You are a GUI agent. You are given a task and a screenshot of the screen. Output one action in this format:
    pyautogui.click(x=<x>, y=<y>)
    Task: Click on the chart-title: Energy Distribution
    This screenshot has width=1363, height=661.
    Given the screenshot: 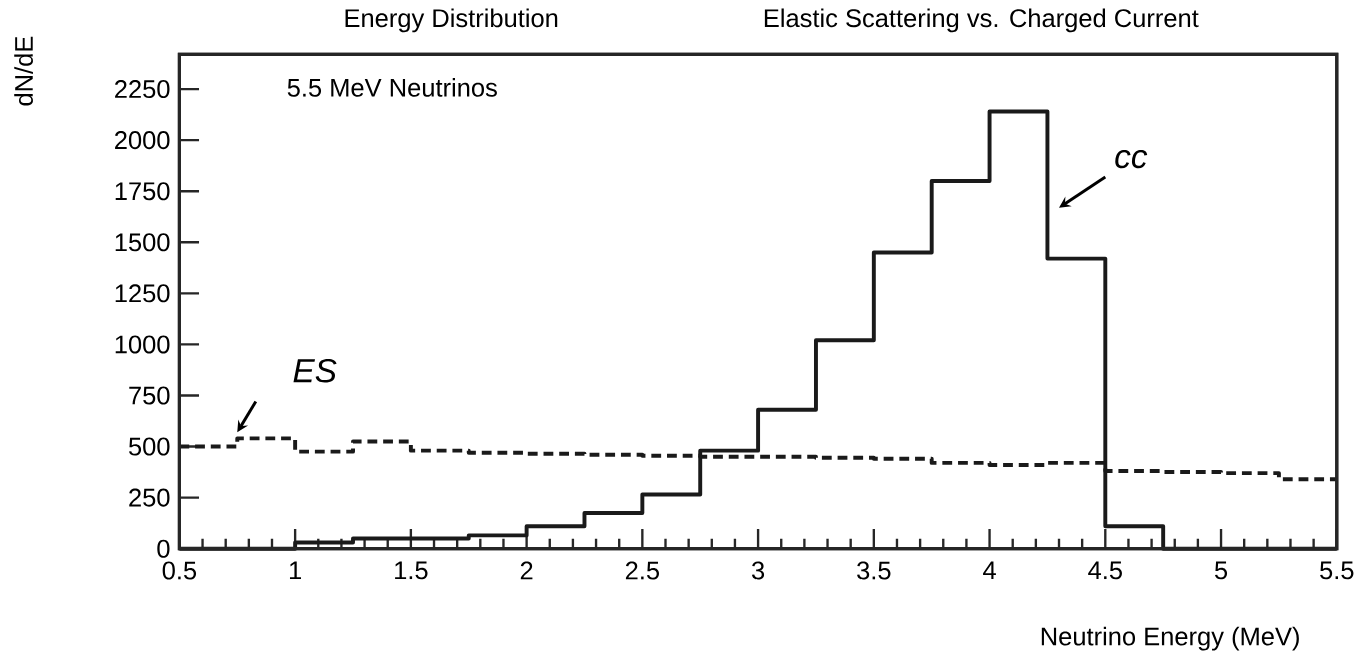 What is the action you would take?
    pyautogui.click(x=451, y=20)
    